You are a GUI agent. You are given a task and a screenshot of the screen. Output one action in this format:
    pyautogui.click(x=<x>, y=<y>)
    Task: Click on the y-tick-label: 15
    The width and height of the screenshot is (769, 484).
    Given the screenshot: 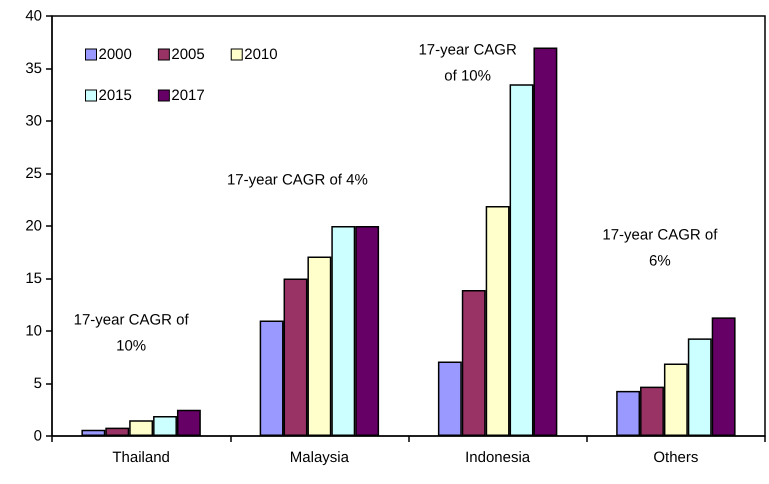 What is the action you would take?
    pyautogui.click(x=33, y=278)
    